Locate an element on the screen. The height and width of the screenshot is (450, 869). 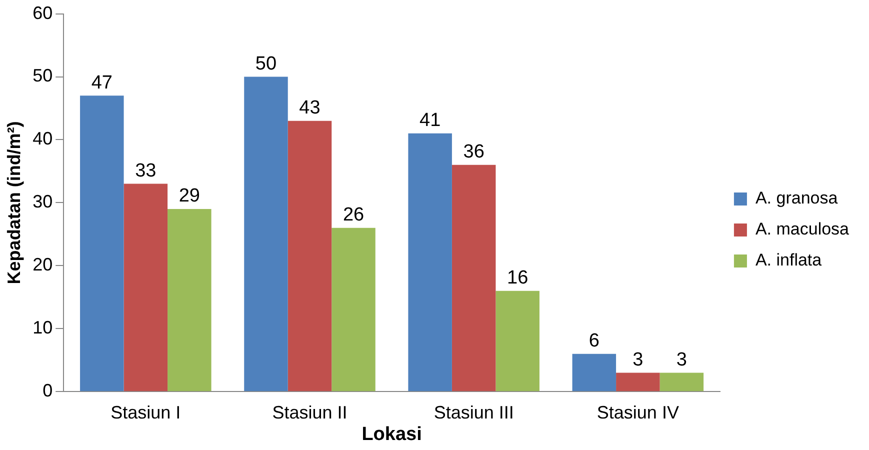
data-label: 43 is located at coordinates (309, 108).